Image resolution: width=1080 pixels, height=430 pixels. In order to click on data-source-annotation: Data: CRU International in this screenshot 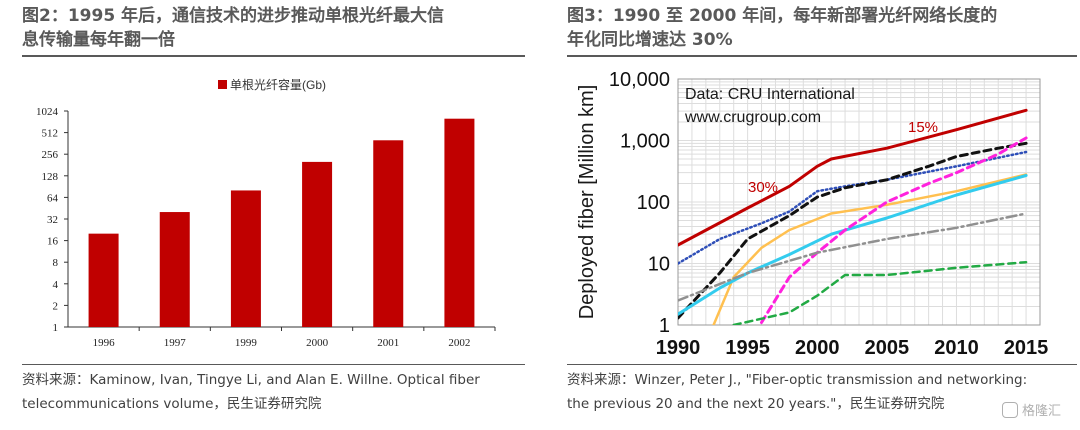, I will do `click(770, 94)`.